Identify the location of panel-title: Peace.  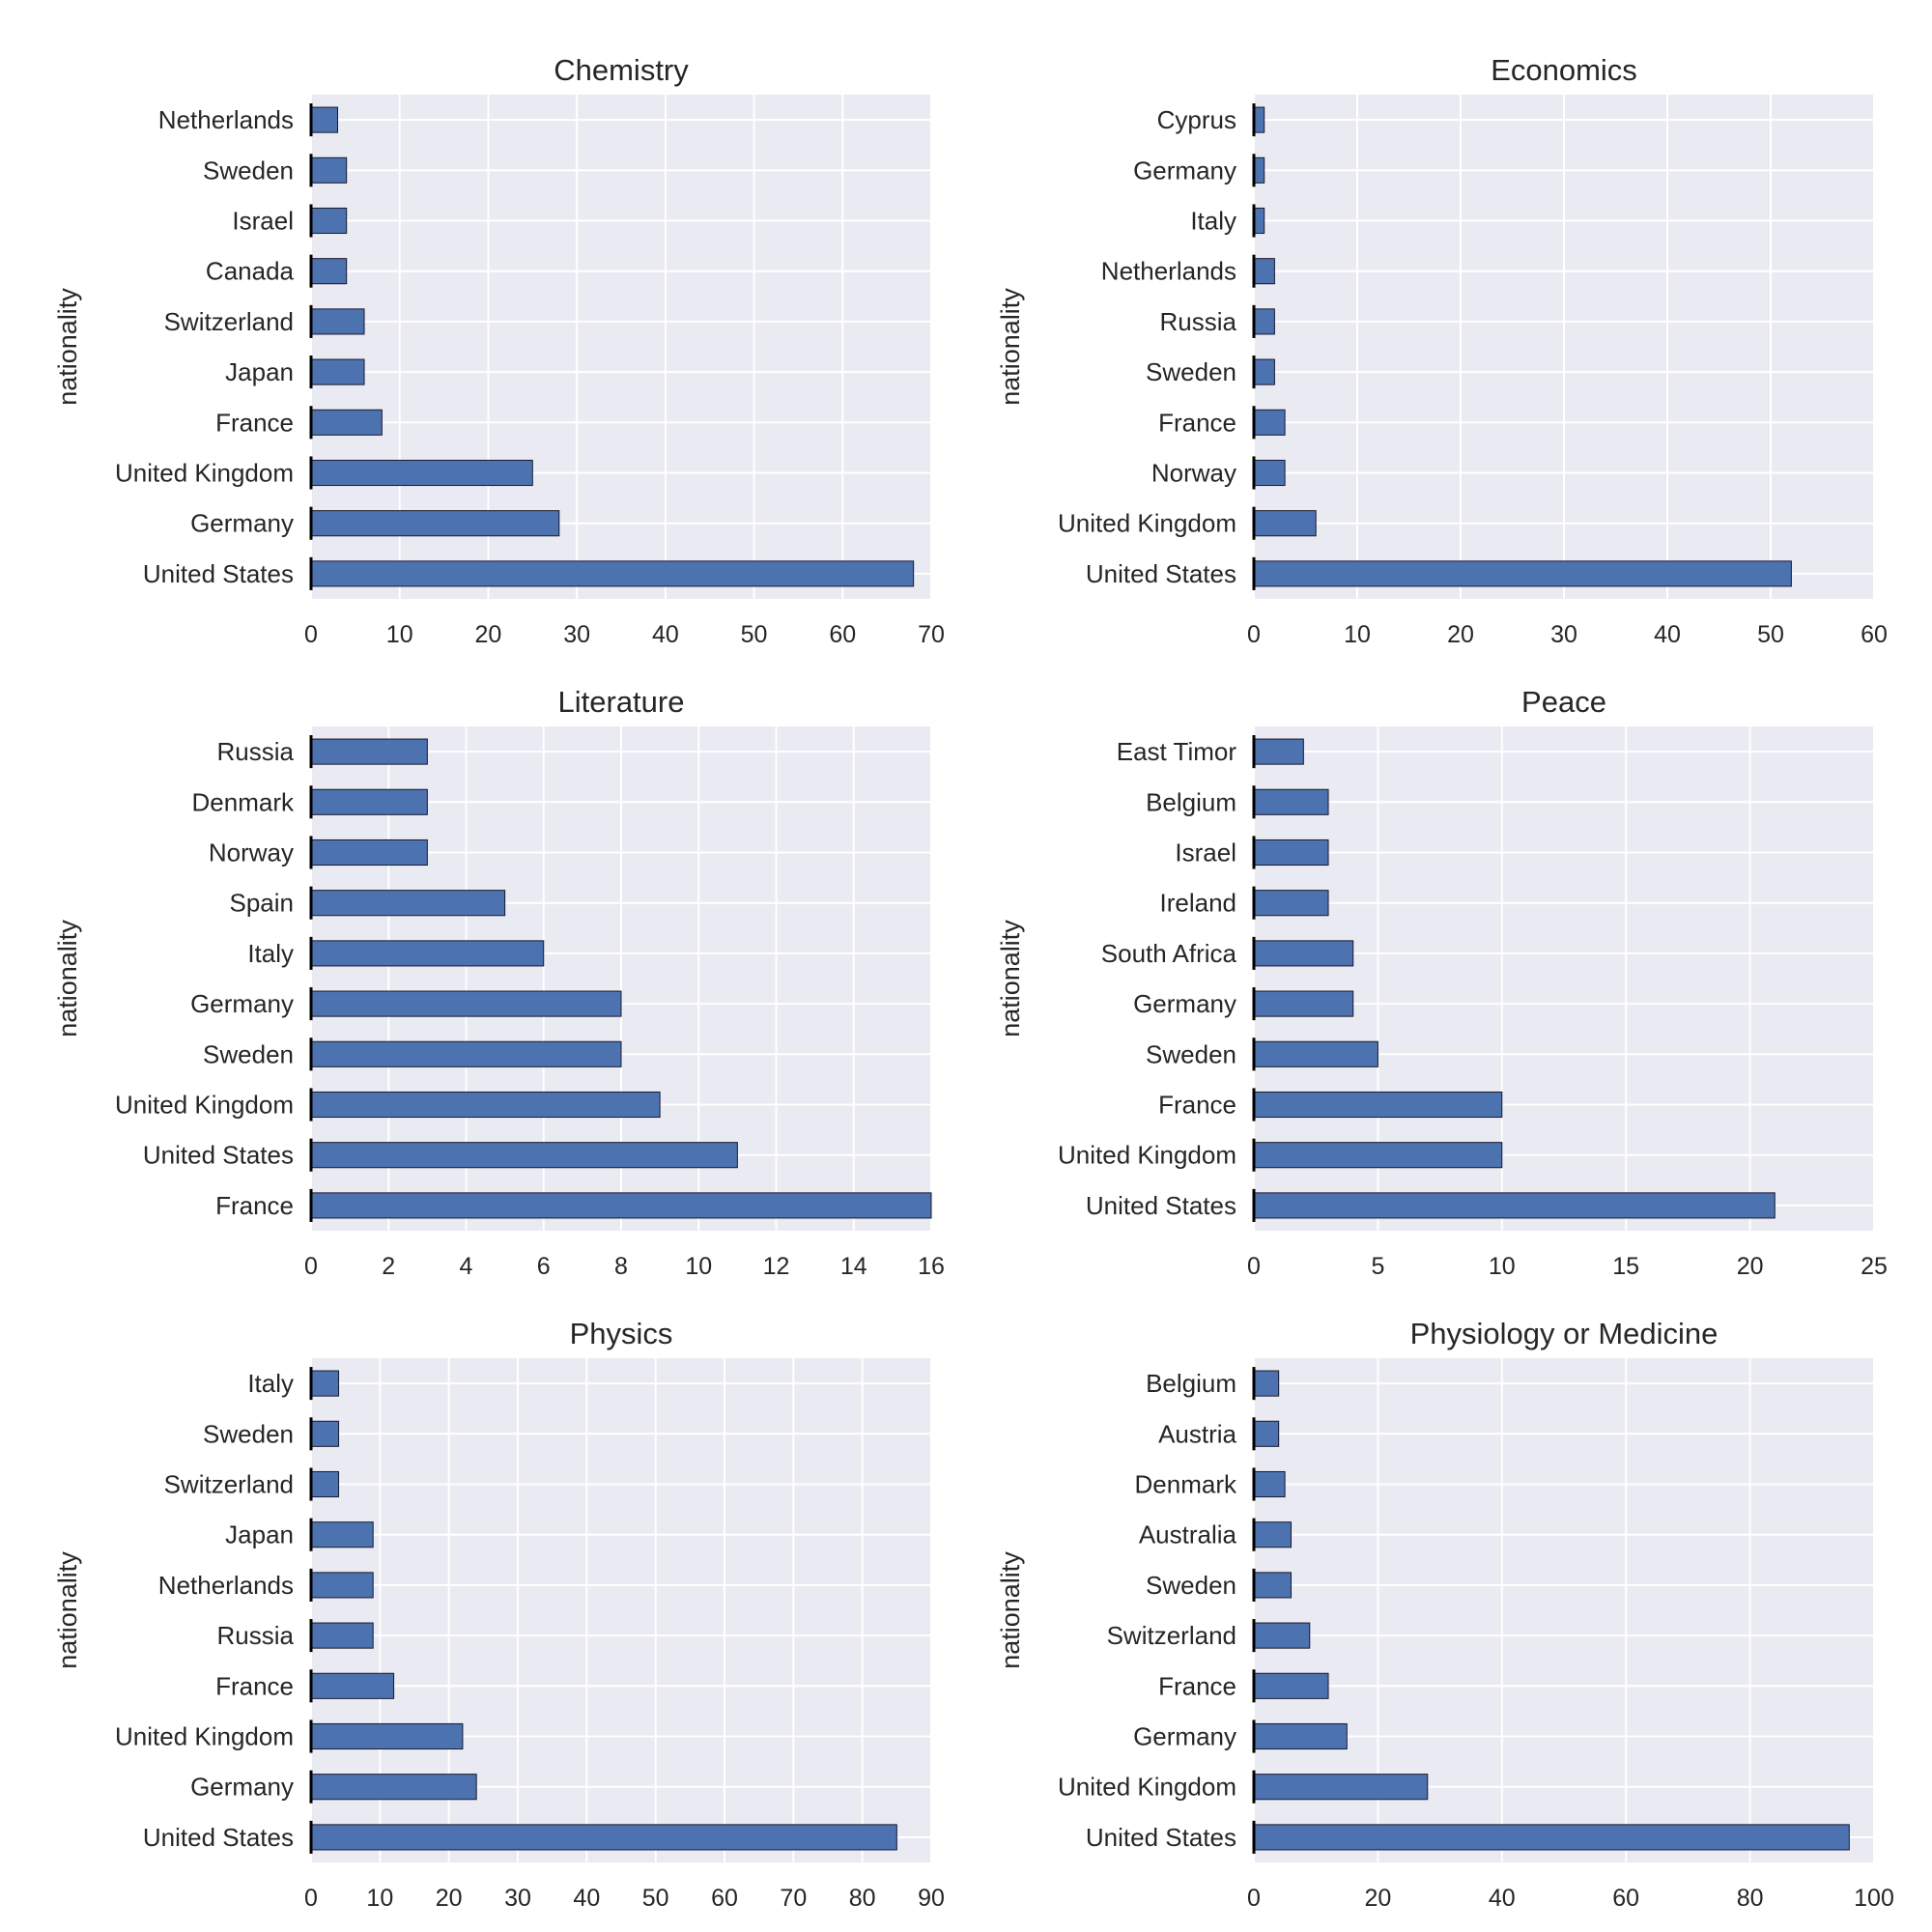
(1563, 702).